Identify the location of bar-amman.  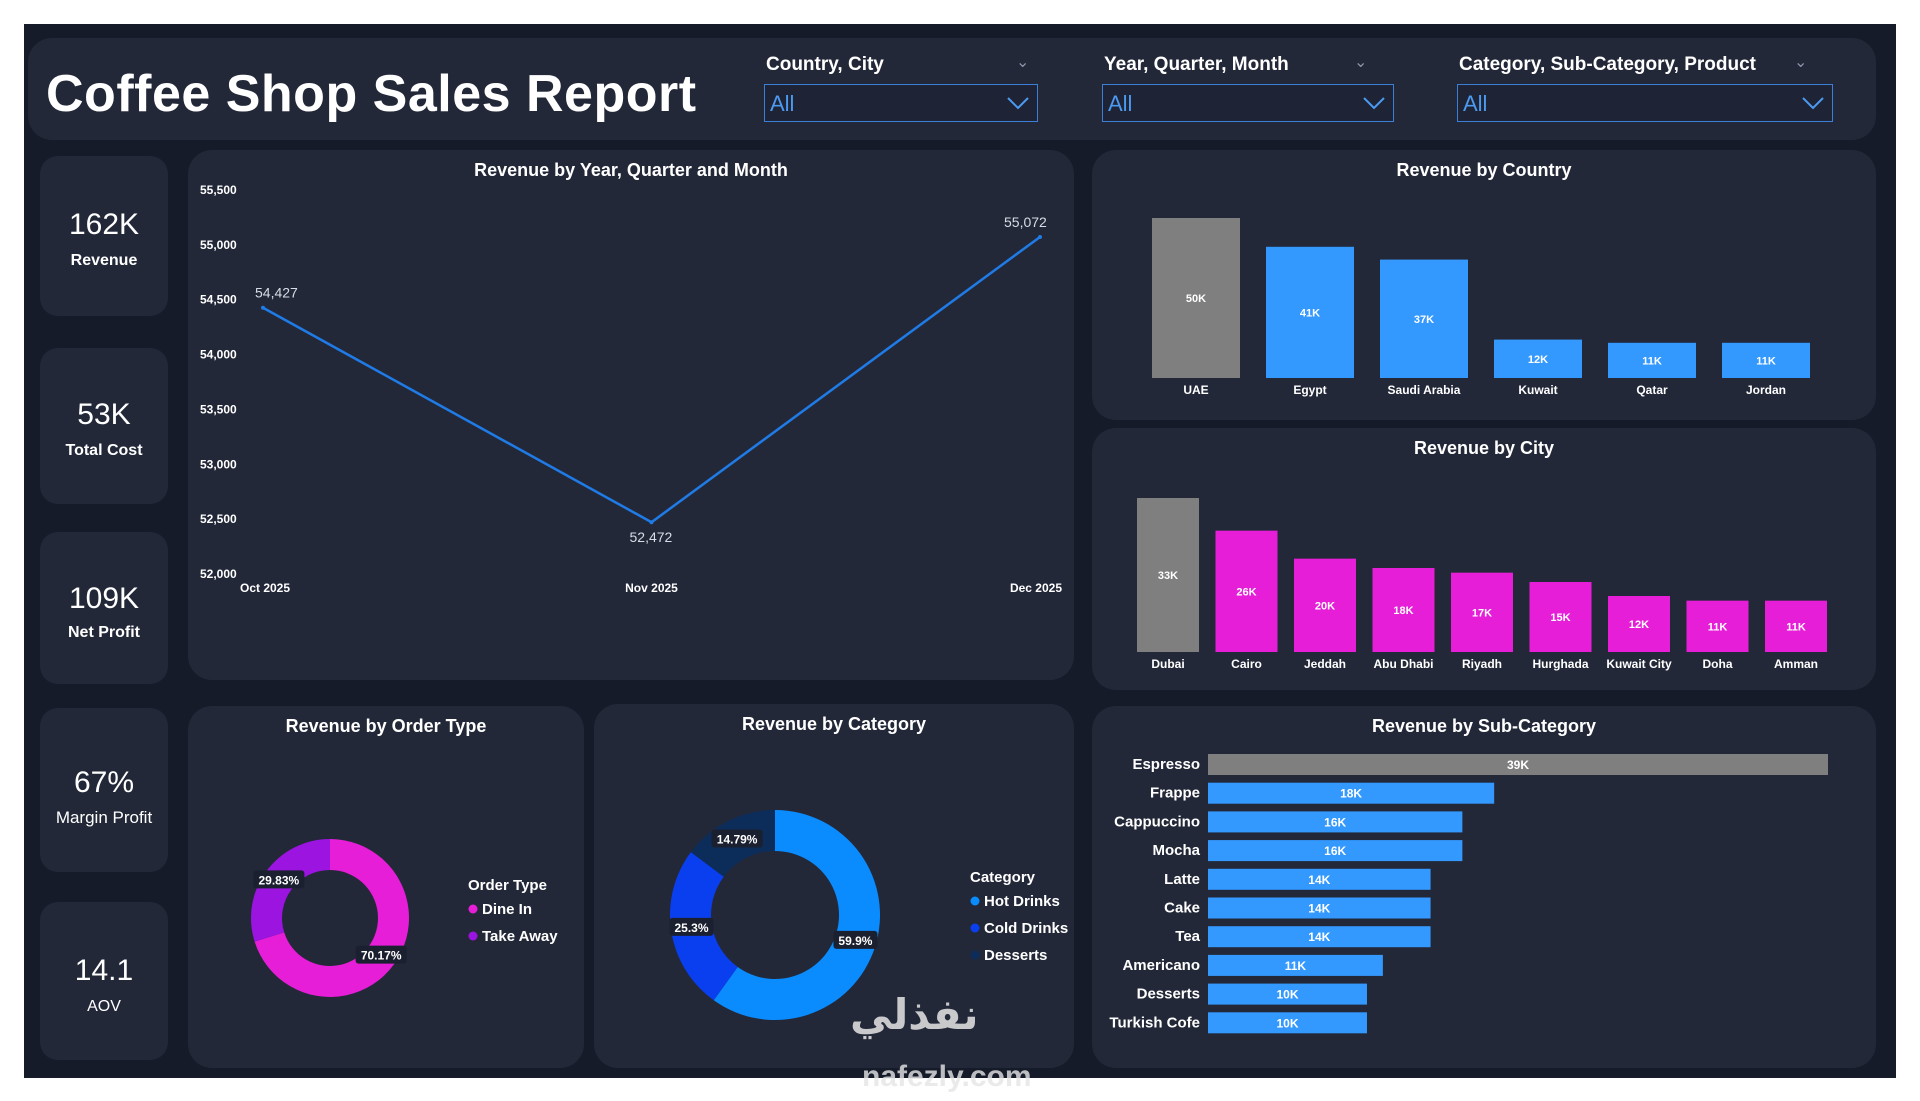
(1796, 626).